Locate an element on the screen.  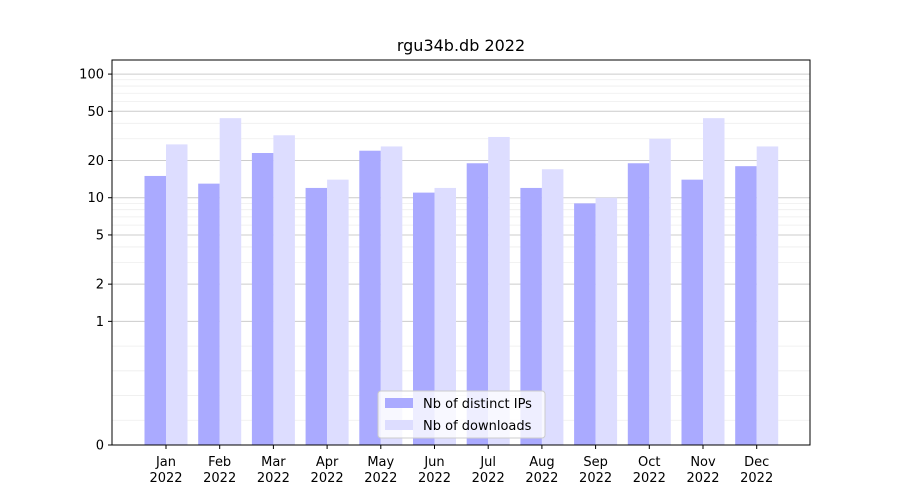
x-tick-label-month: Nov is located at coordinates (703, 462).